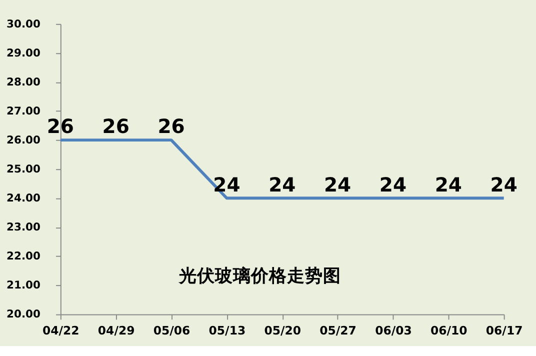  Describe the element at coordinates (23, 23) in the screenshot. I see `y-tick-label: 30.00` at that location.